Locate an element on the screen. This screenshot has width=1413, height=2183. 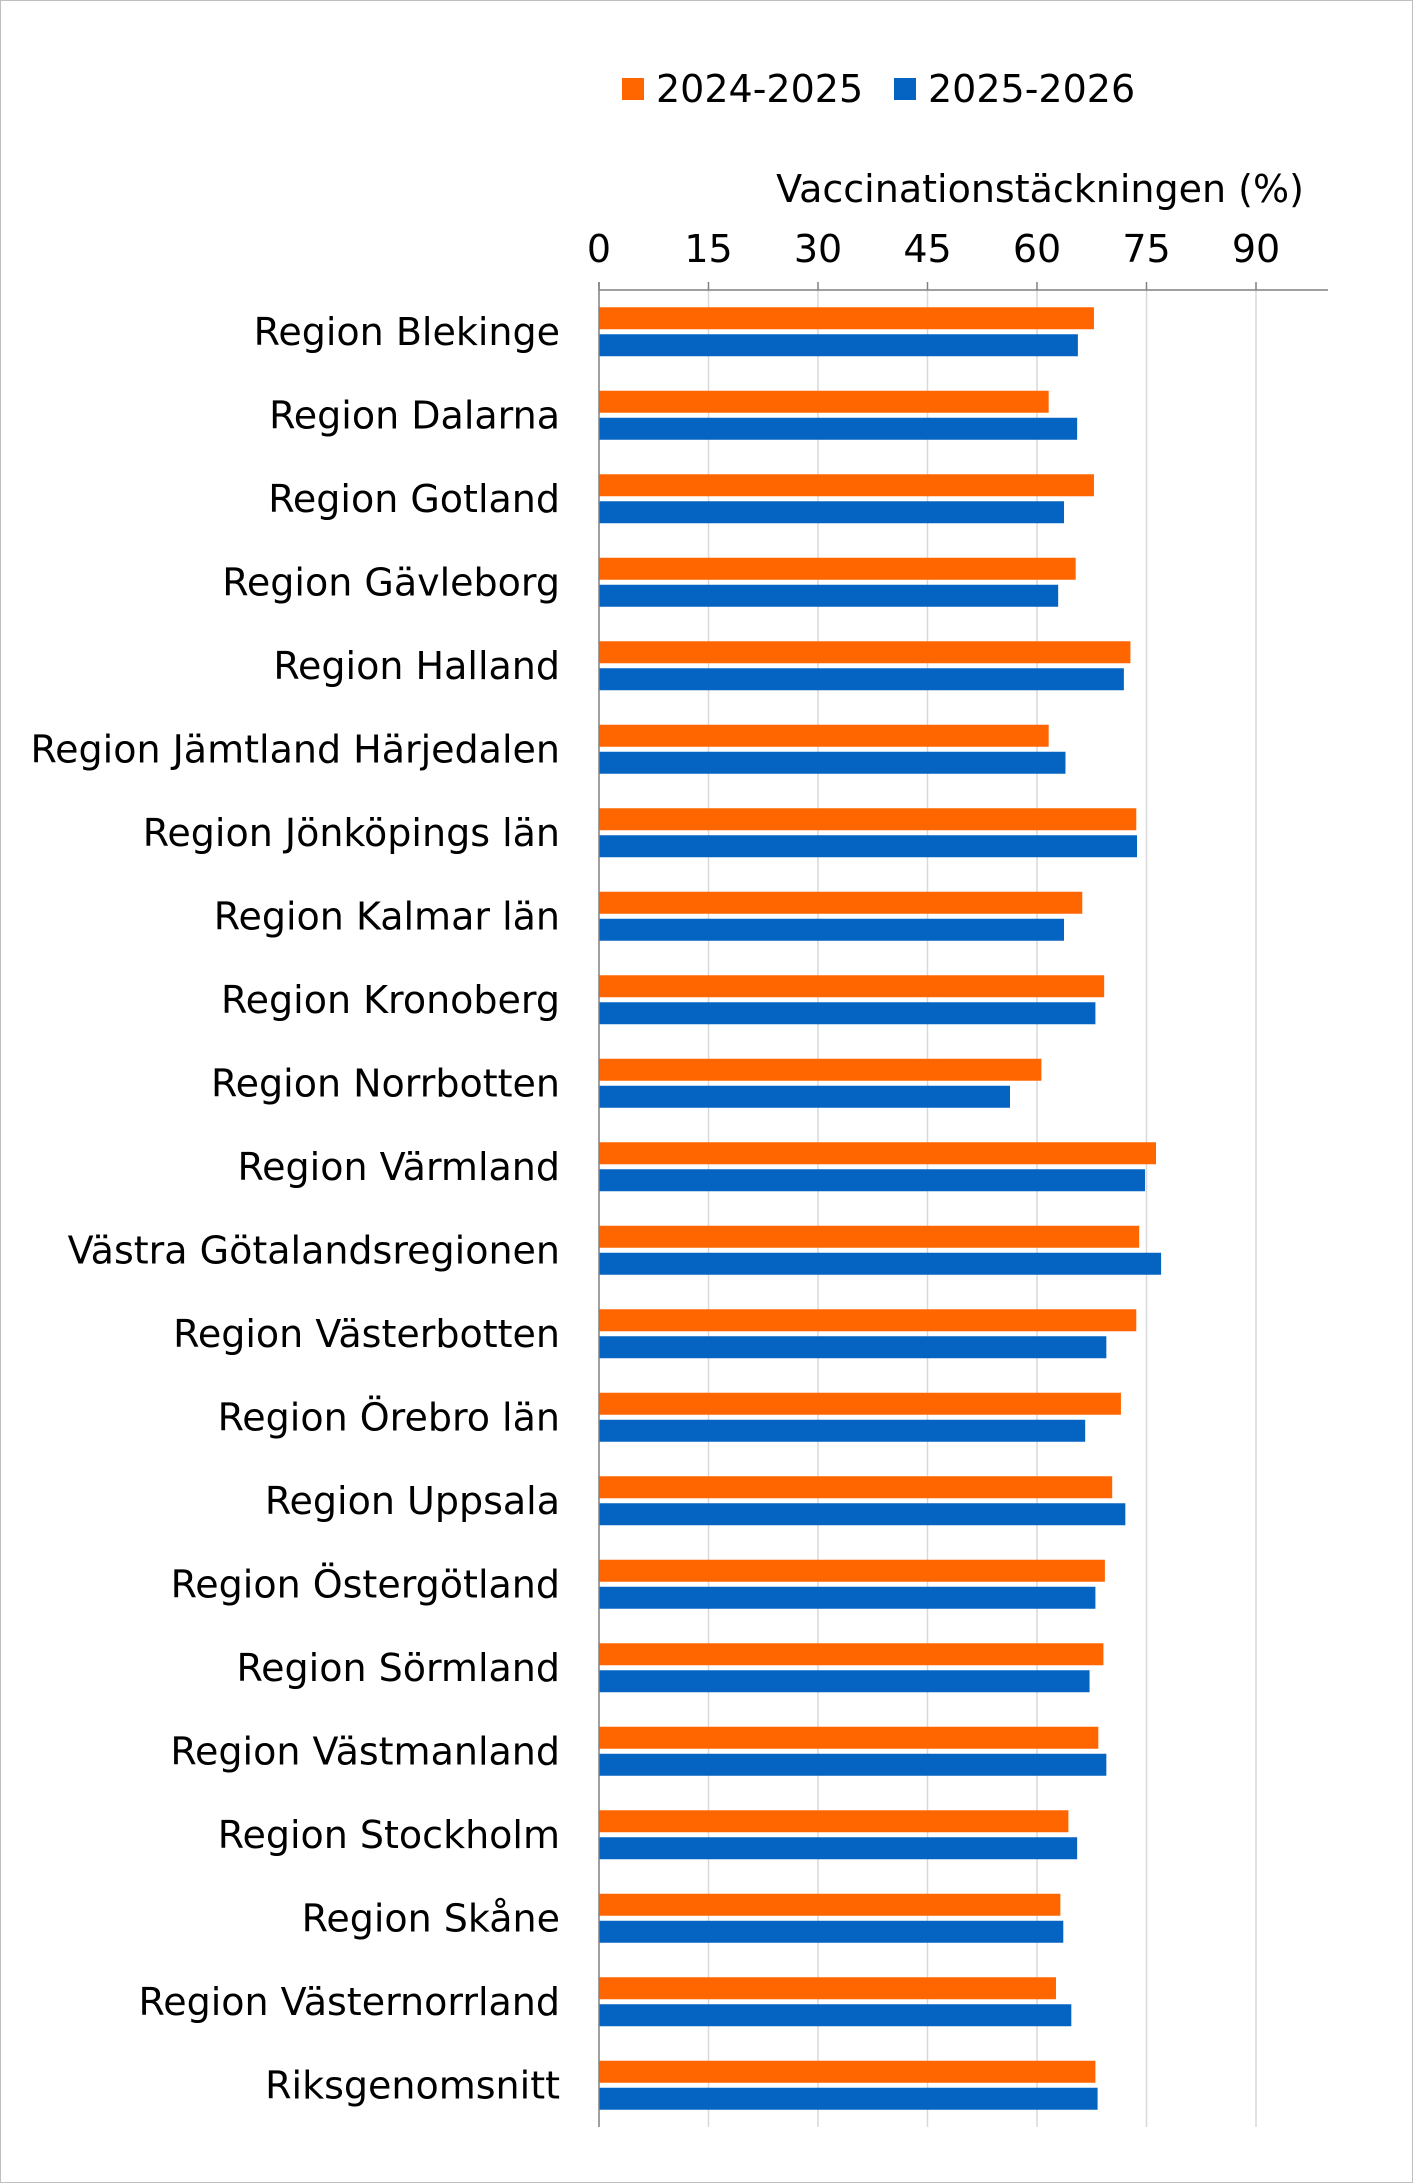
x-tick-label: 15 is located at coordinates (708, 249).